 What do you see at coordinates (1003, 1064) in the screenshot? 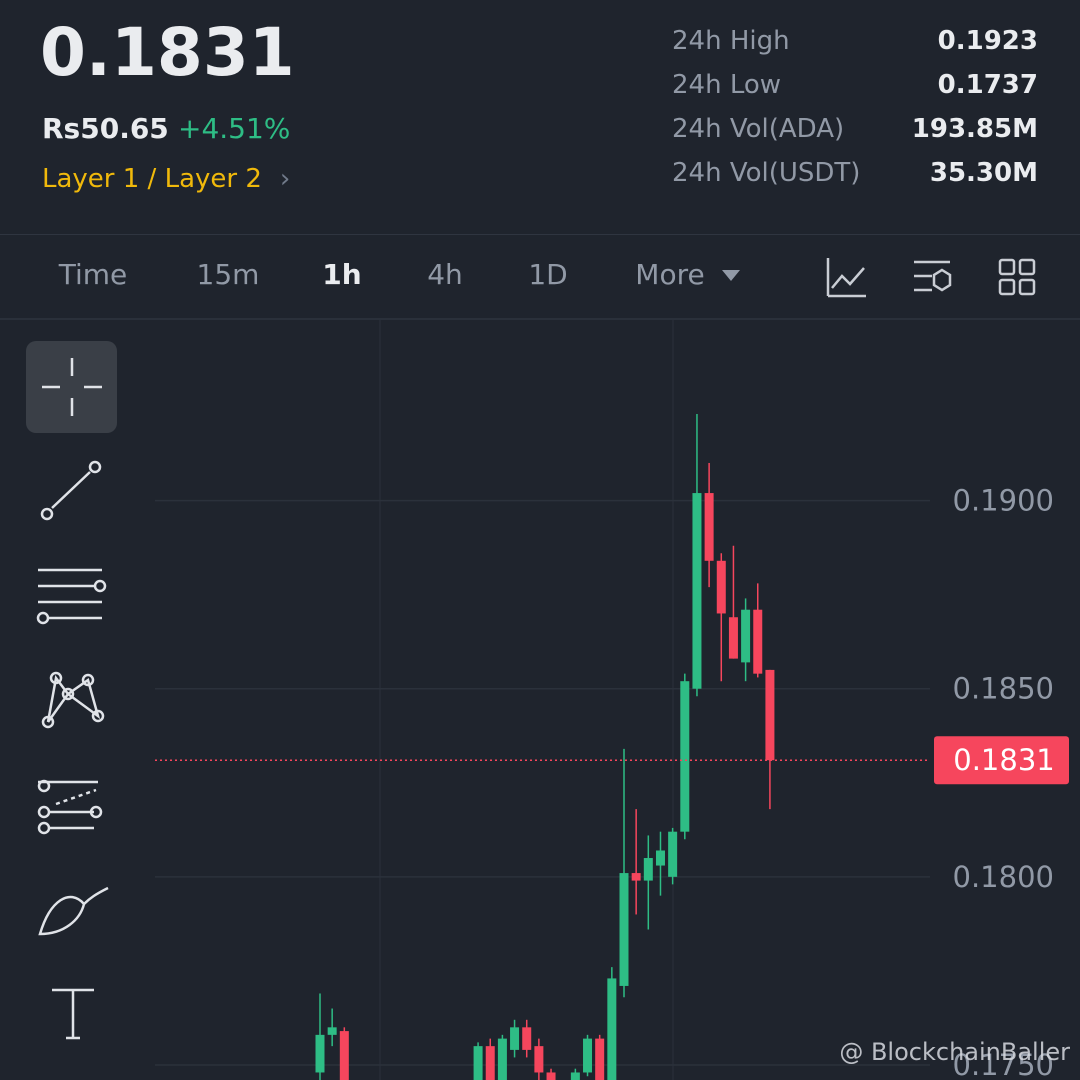
I see `y-tick-label: 0.1750` at bounding box center [1003, 1064].